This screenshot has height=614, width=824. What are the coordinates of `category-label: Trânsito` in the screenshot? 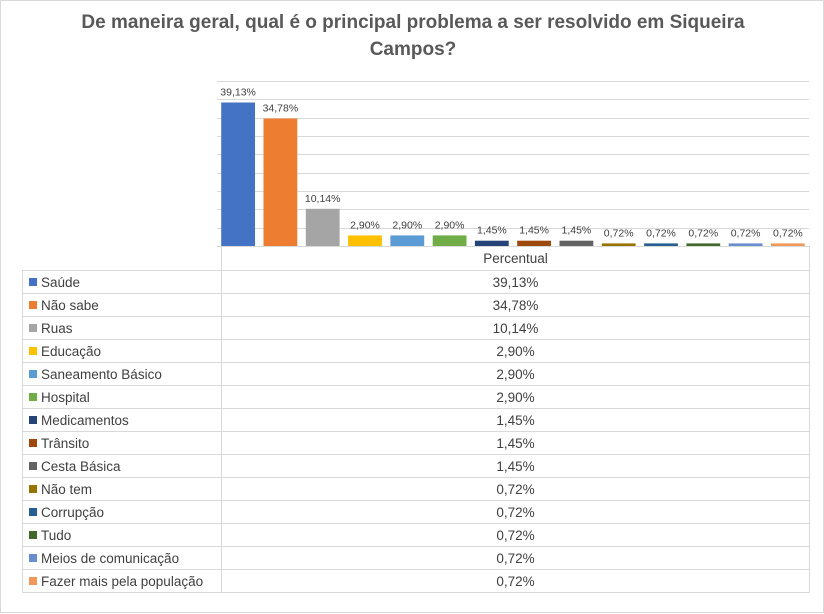 It's located at (122, 443).